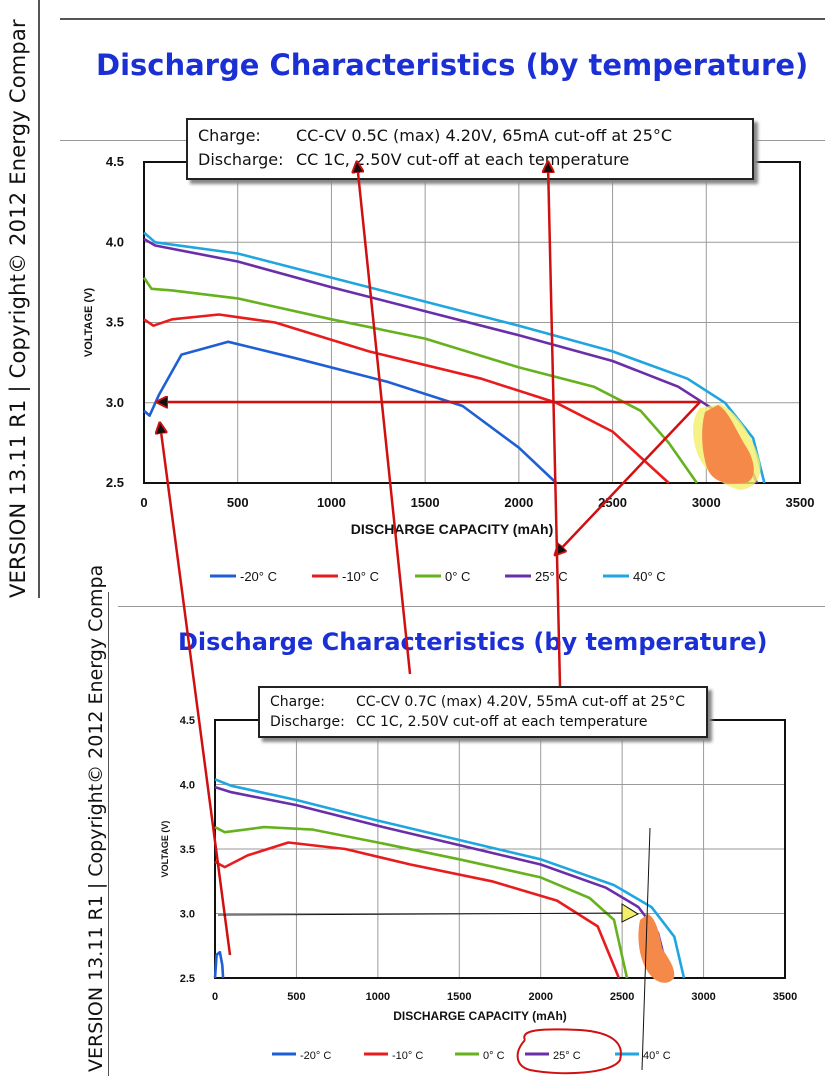  What do you see at coordinates (728, 444) in the screenshot?
I see `highlight-blob-orange` at bounding box center [728, 444].